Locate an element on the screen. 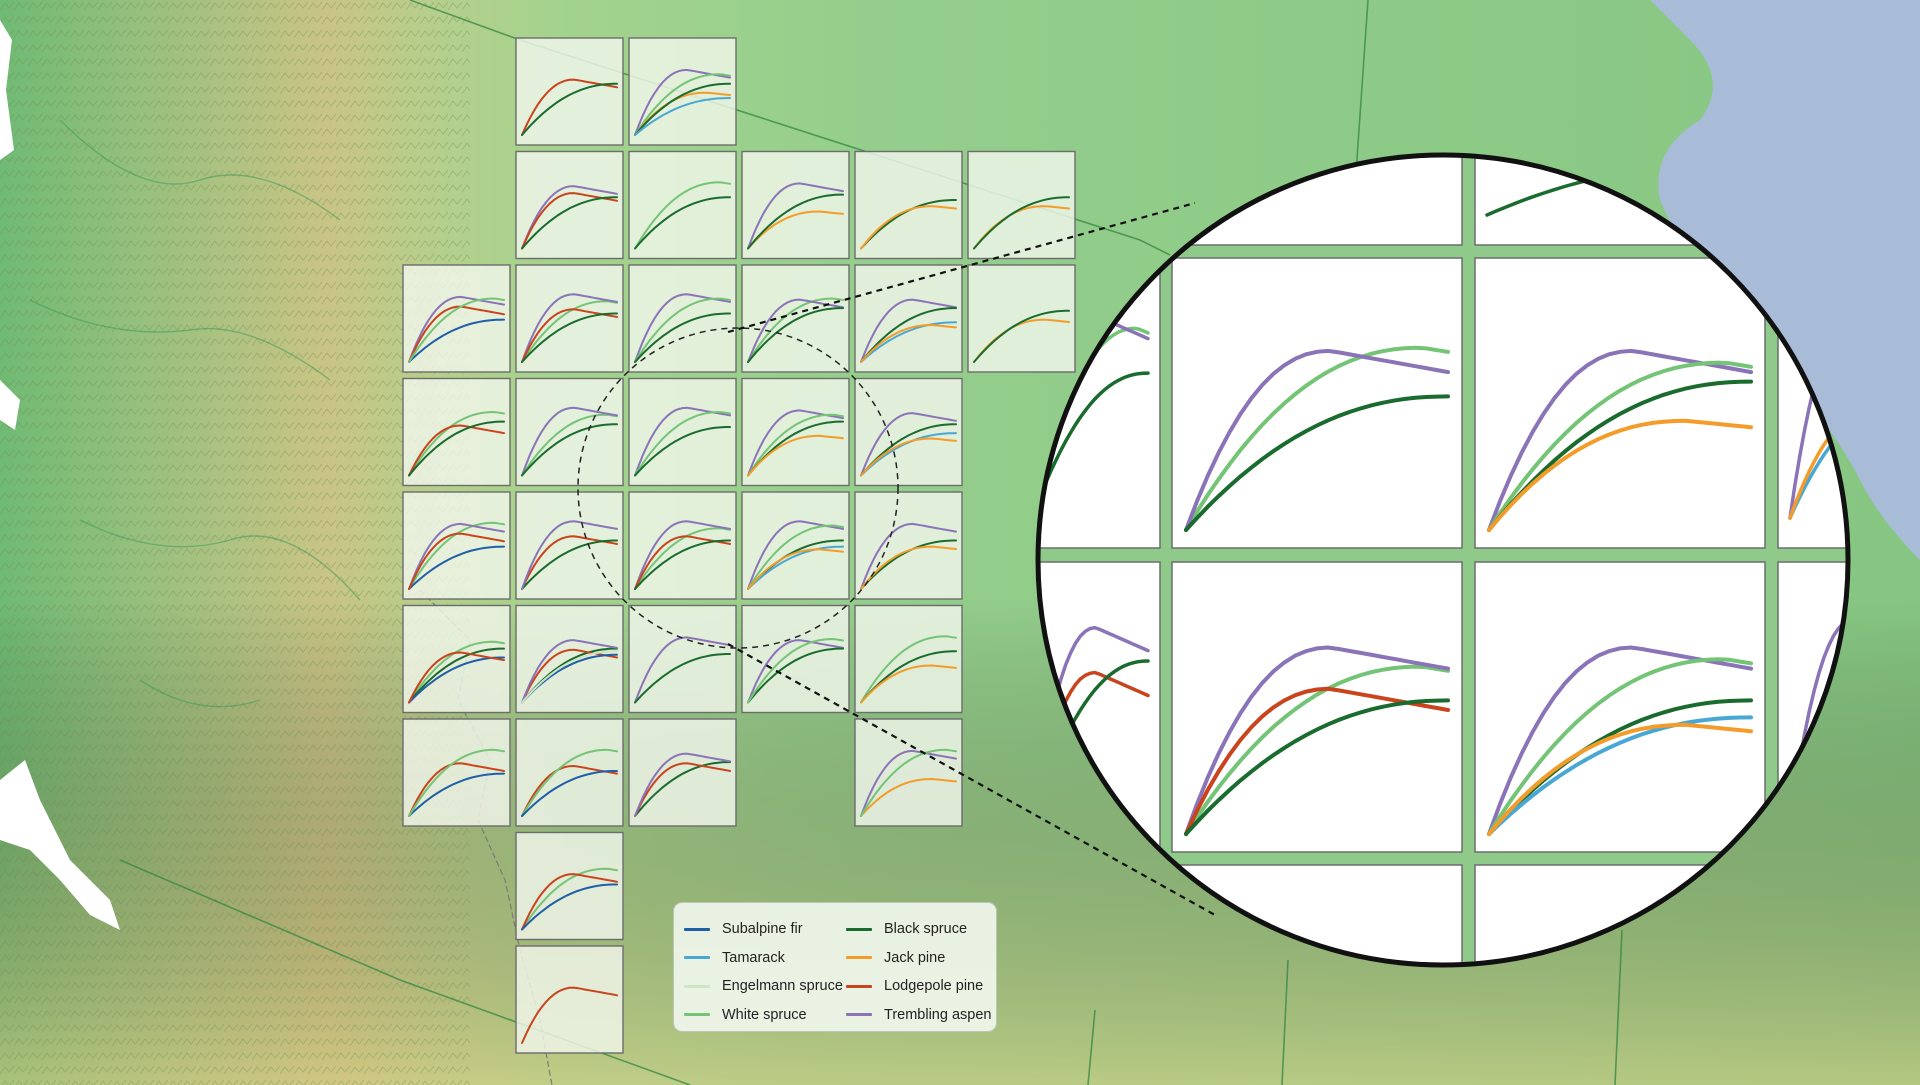 Image resolution: width=1920 pixels, height=1085 pixels. legend-item-lodgepole-pine: Lodgepole pine is located at coordinates (918, 986).